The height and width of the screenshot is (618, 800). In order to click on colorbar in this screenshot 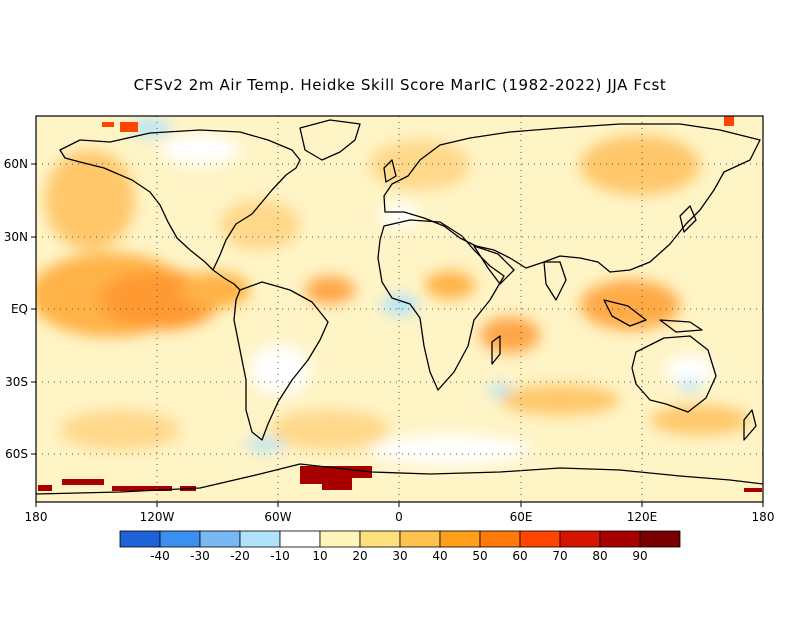, I will do `click(400, 539)`.